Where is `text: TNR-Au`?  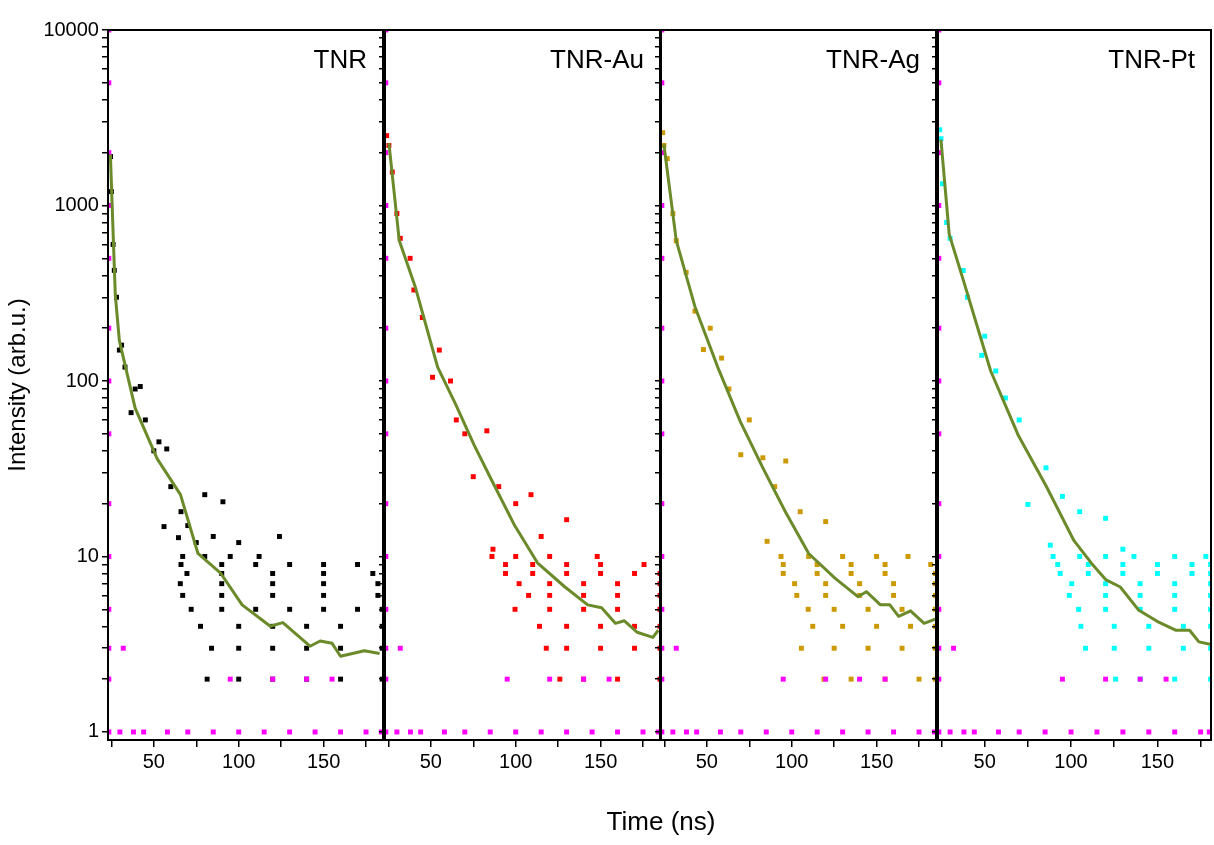
text: TNR-Au is located at coordinates (596, 59).